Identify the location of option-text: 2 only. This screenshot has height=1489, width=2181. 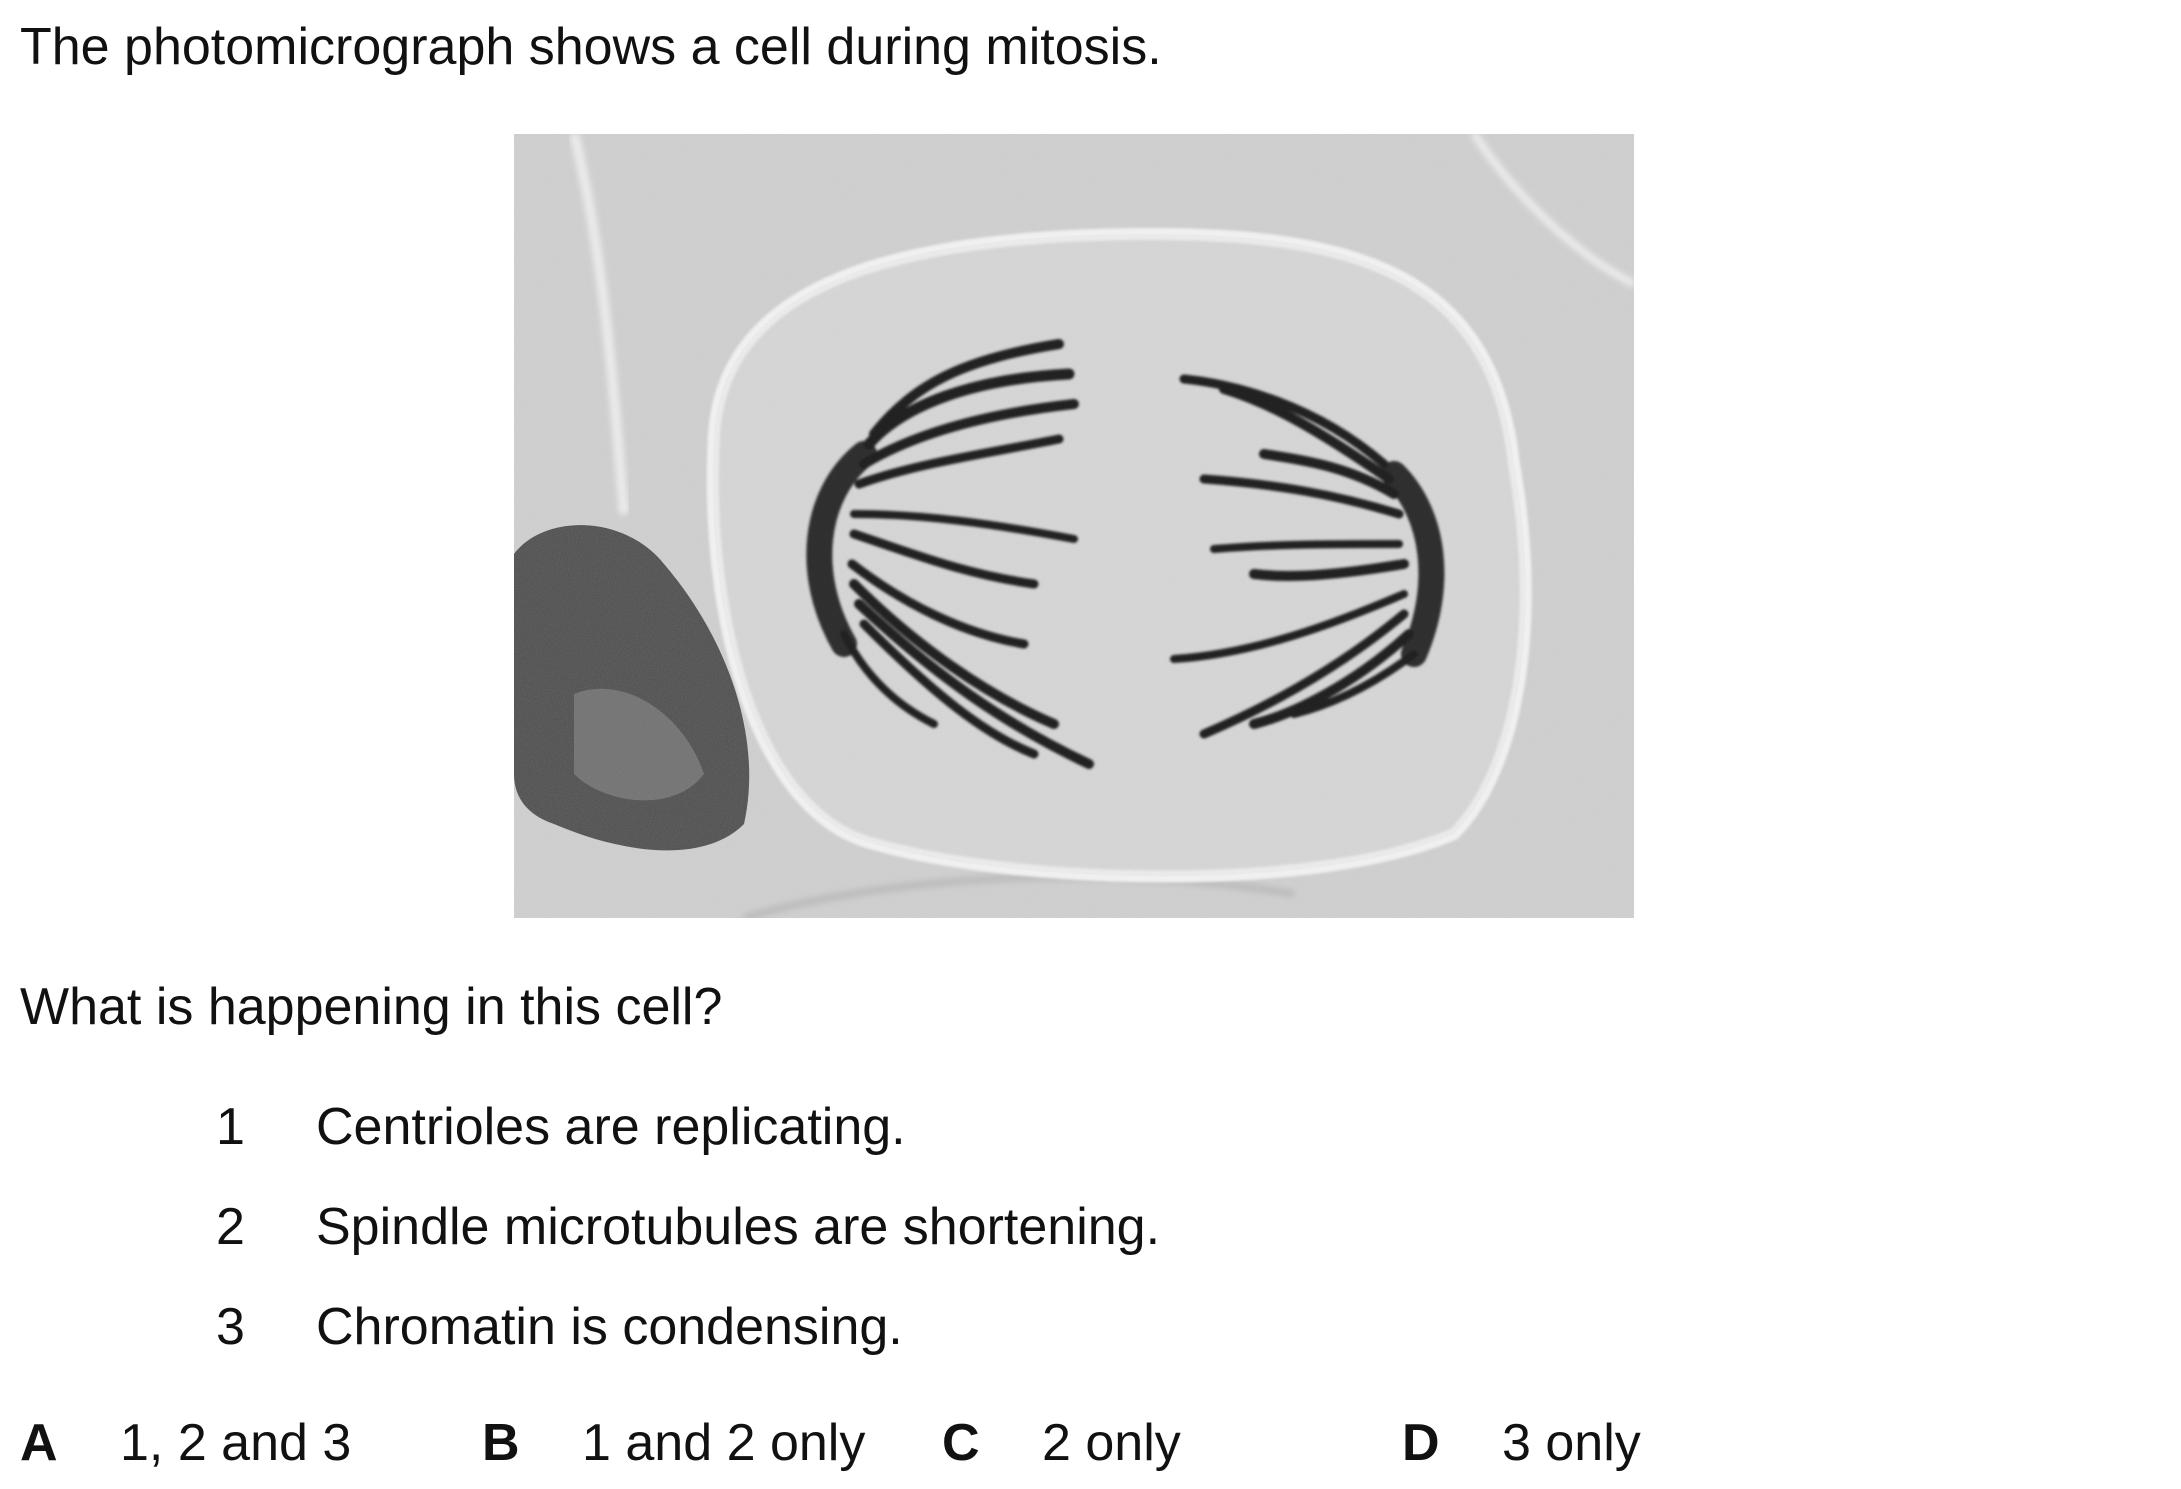
(1111, 1443).